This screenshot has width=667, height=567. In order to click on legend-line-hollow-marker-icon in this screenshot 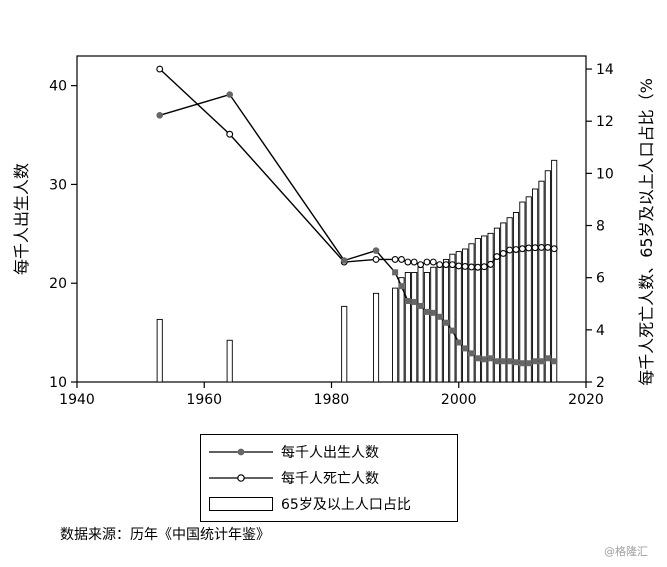, I will do `click(241, 478)`.